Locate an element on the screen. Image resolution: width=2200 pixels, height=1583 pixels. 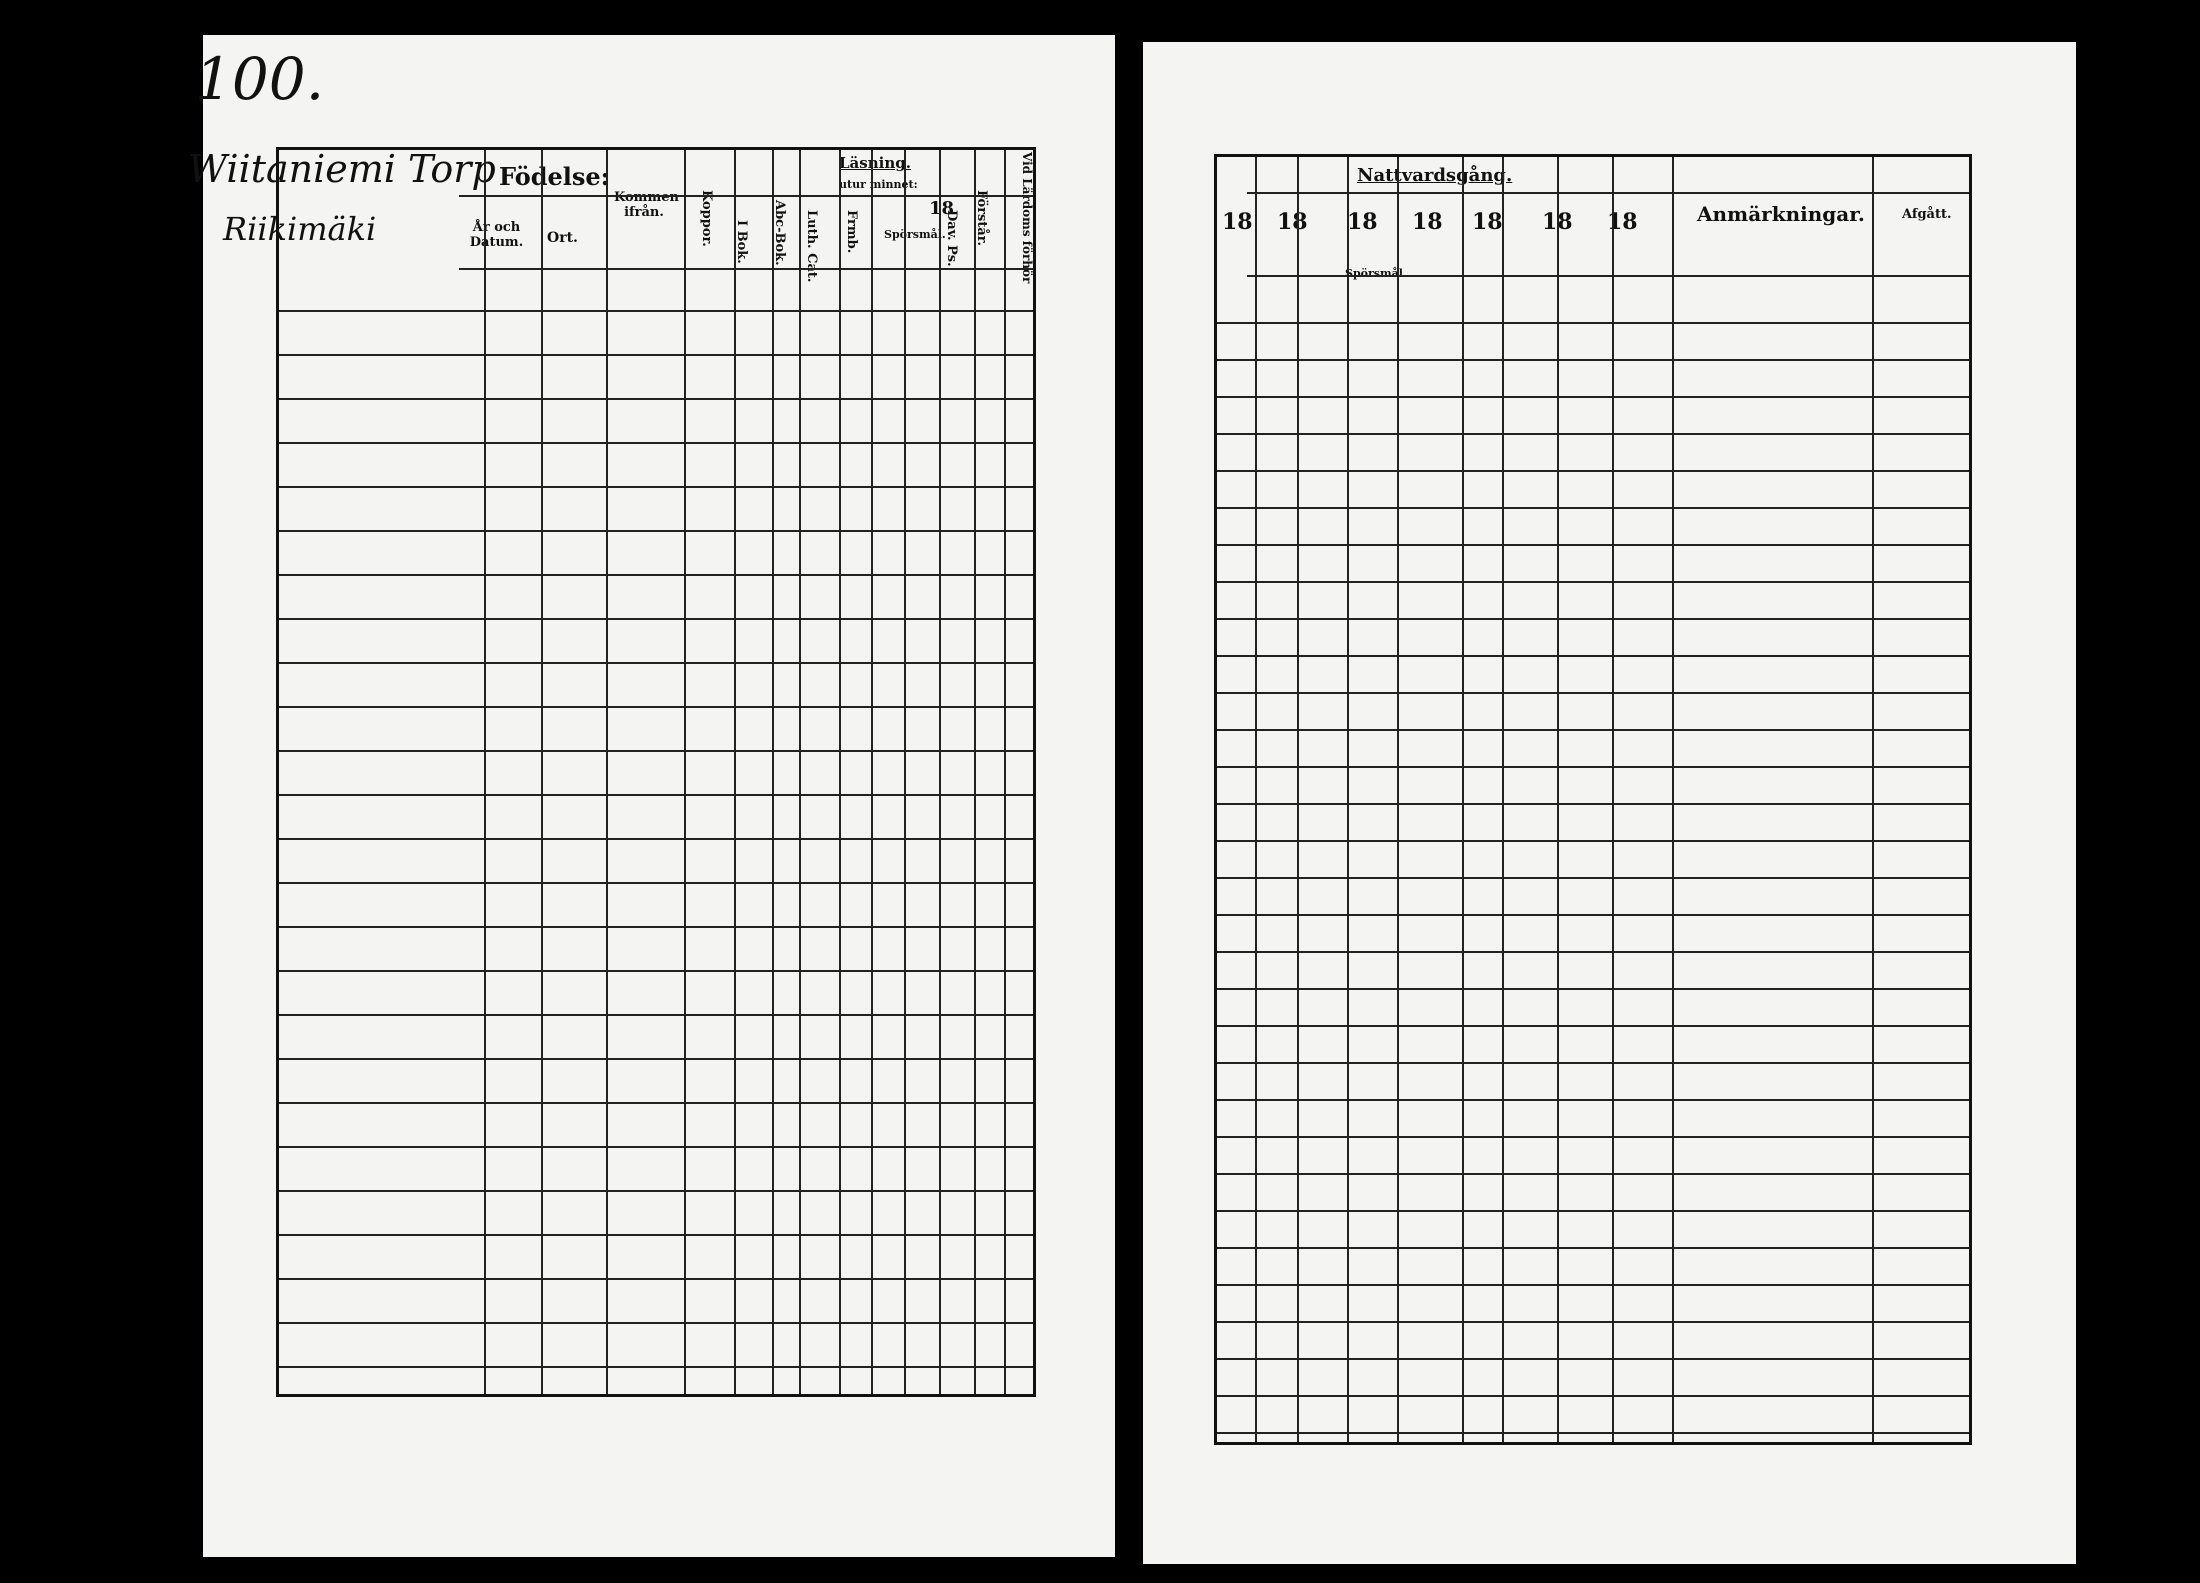
header-sporsmal: Spörsmål. is located at coordinates (915, 234).